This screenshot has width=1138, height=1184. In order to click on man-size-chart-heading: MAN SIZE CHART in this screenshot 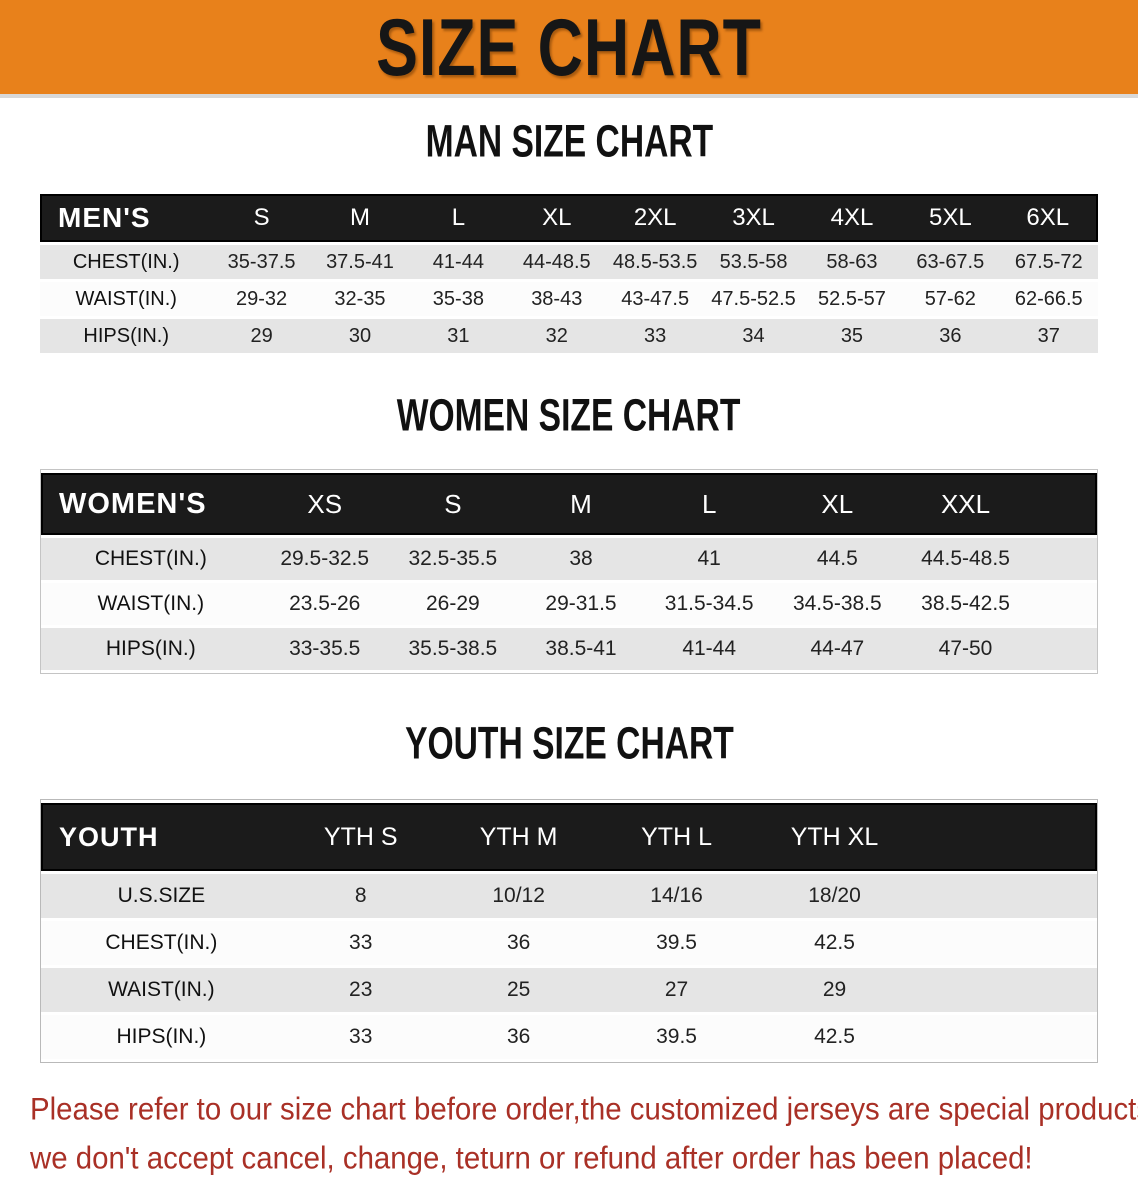, I will do `click(569, 141)`.